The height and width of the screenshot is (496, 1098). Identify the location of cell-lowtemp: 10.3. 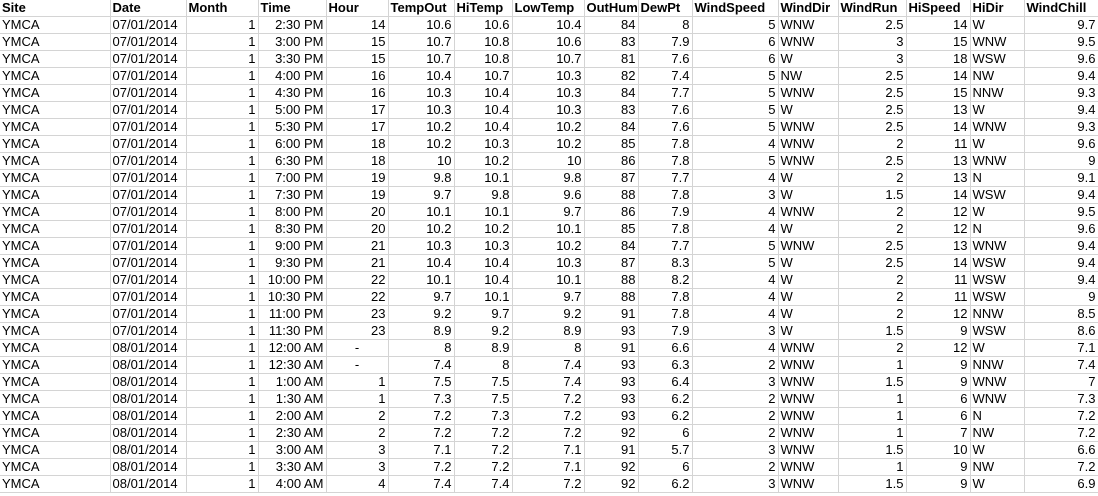
(548, 76).